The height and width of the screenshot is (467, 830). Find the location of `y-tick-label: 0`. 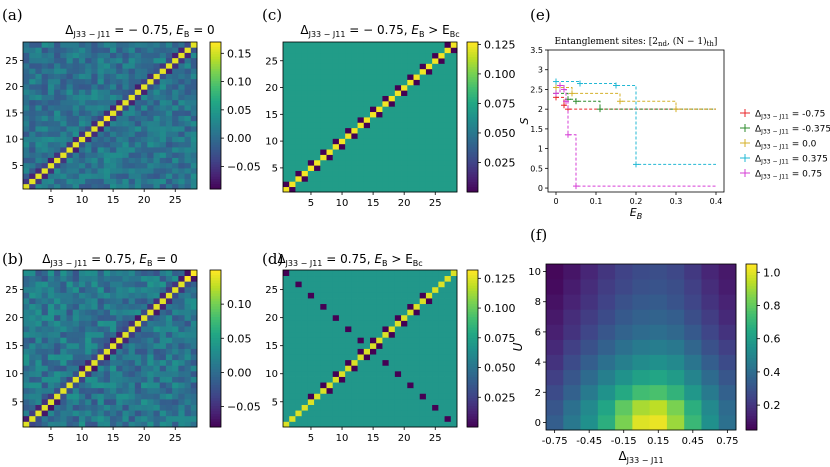

y-tick-label: 0 is located at coordinates (540, 188).